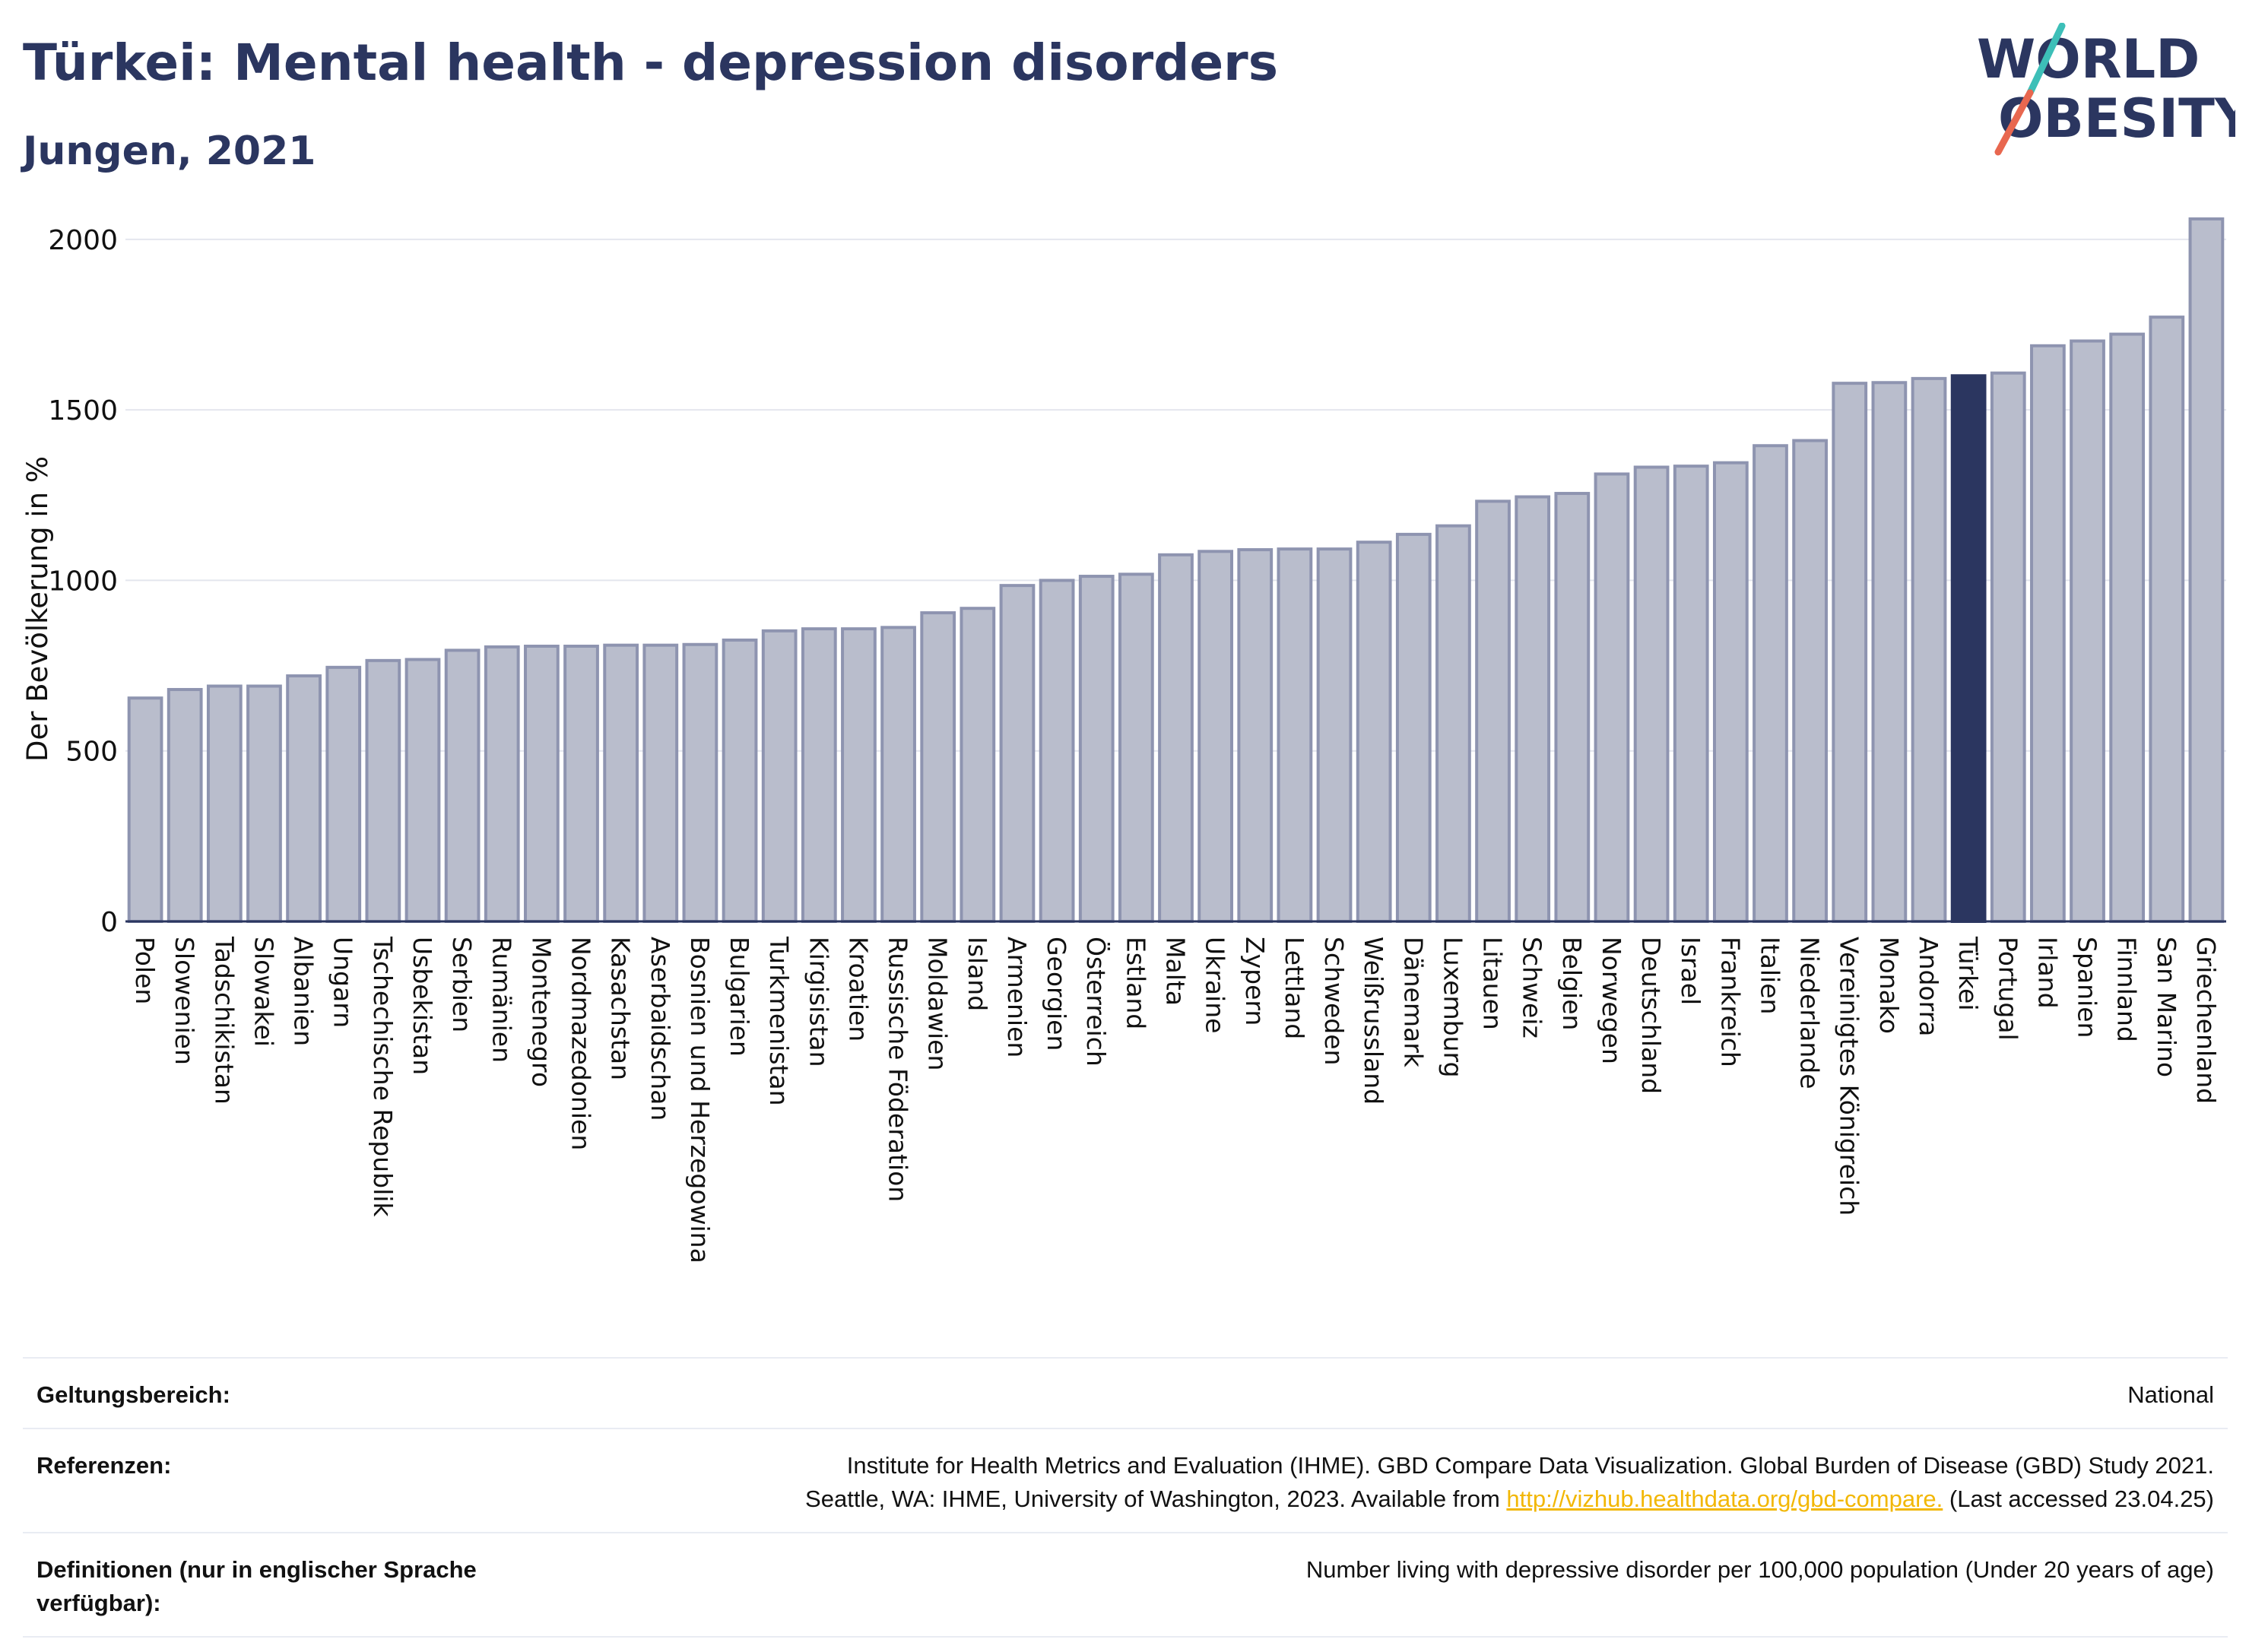  I want to click on x-tick-label: Monako, so click(1889, 985).